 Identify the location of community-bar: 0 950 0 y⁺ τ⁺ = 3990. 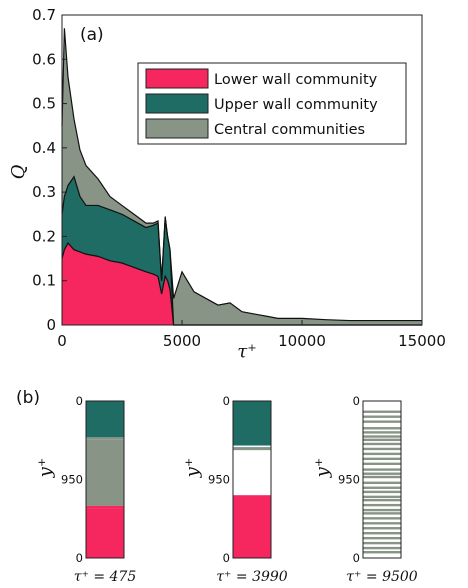
(235, 489).